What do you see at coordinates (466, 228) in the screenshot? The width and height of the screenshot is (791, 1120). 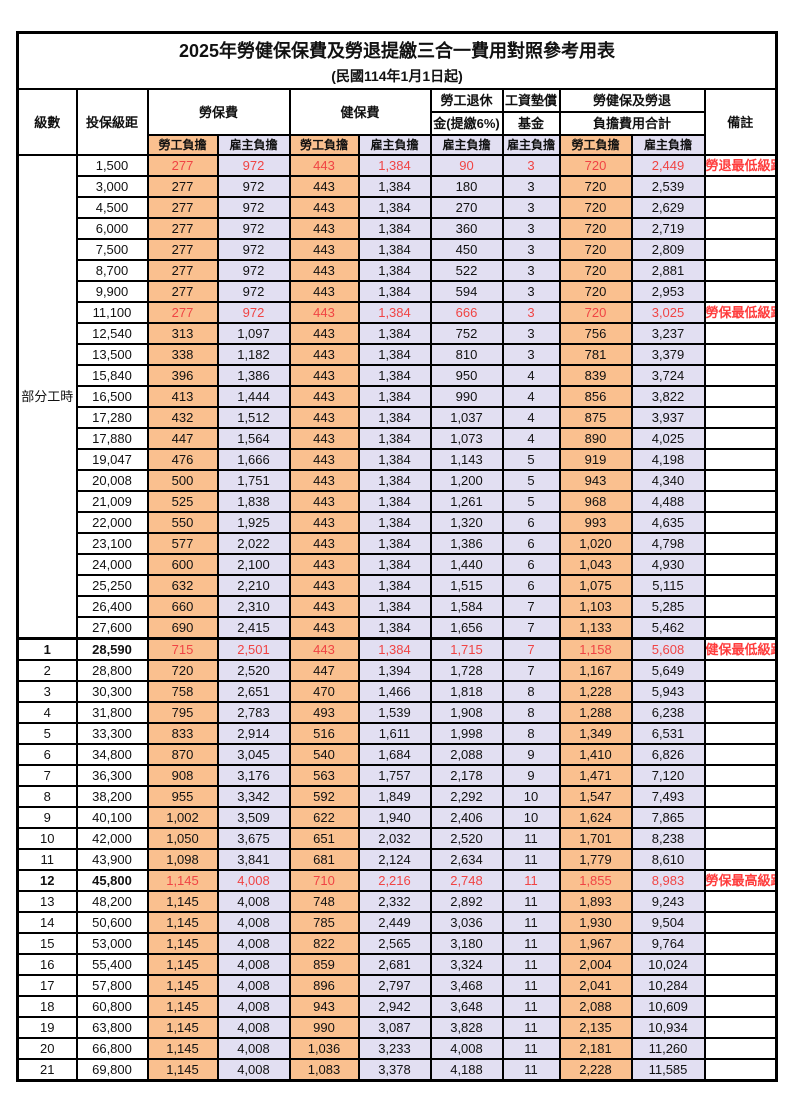 I see `value-cell: 360` at bounding box center [466, 228].